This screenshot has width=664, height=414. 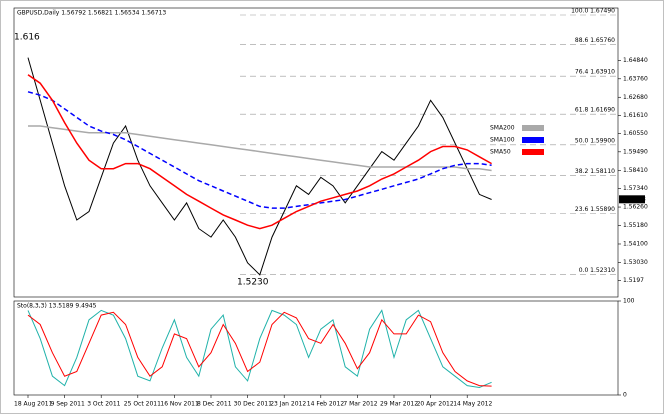 I want to click on y-tick-label: 1.56260, so click(x=635, y=207).